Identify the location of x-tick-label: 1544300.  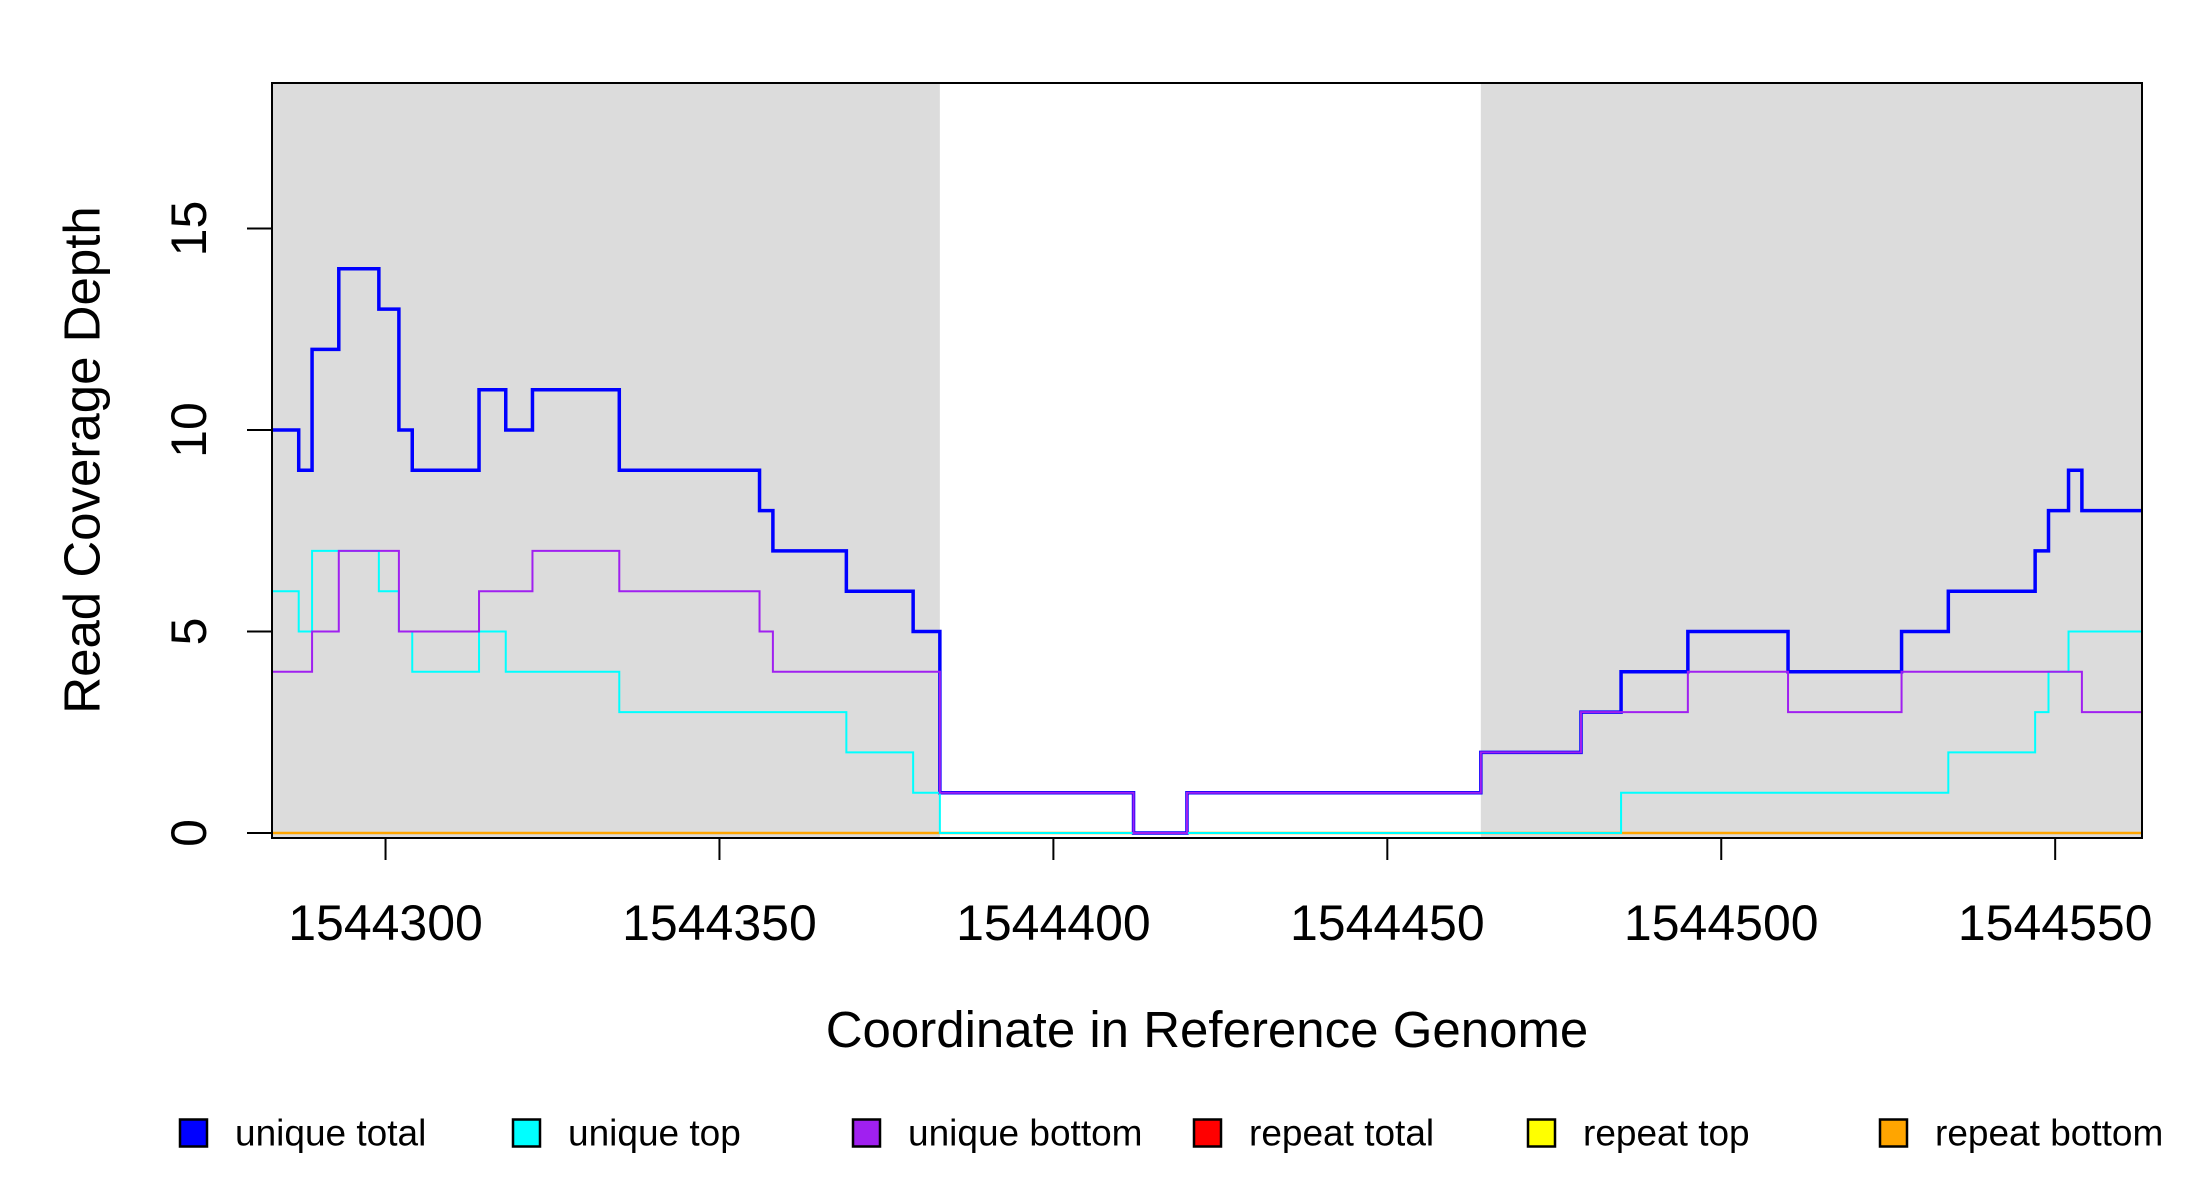
(385, 923).